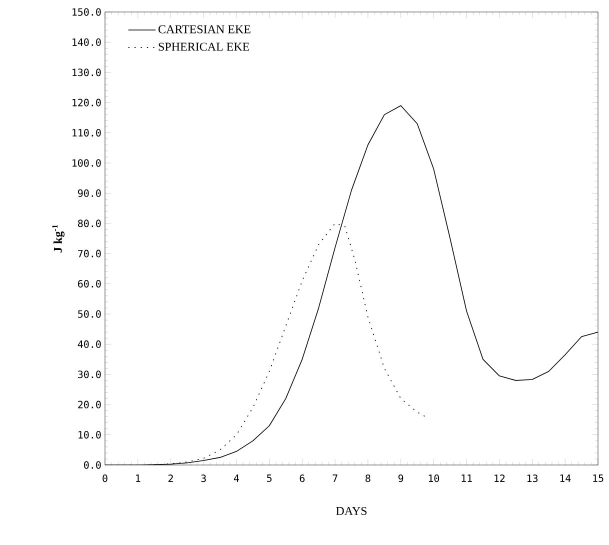 The width and height of the screenshot is (609, 545). Describe the element at coordinates (351, 511) in the screenshot. I see `x-axis-title: DAYS` at that location.